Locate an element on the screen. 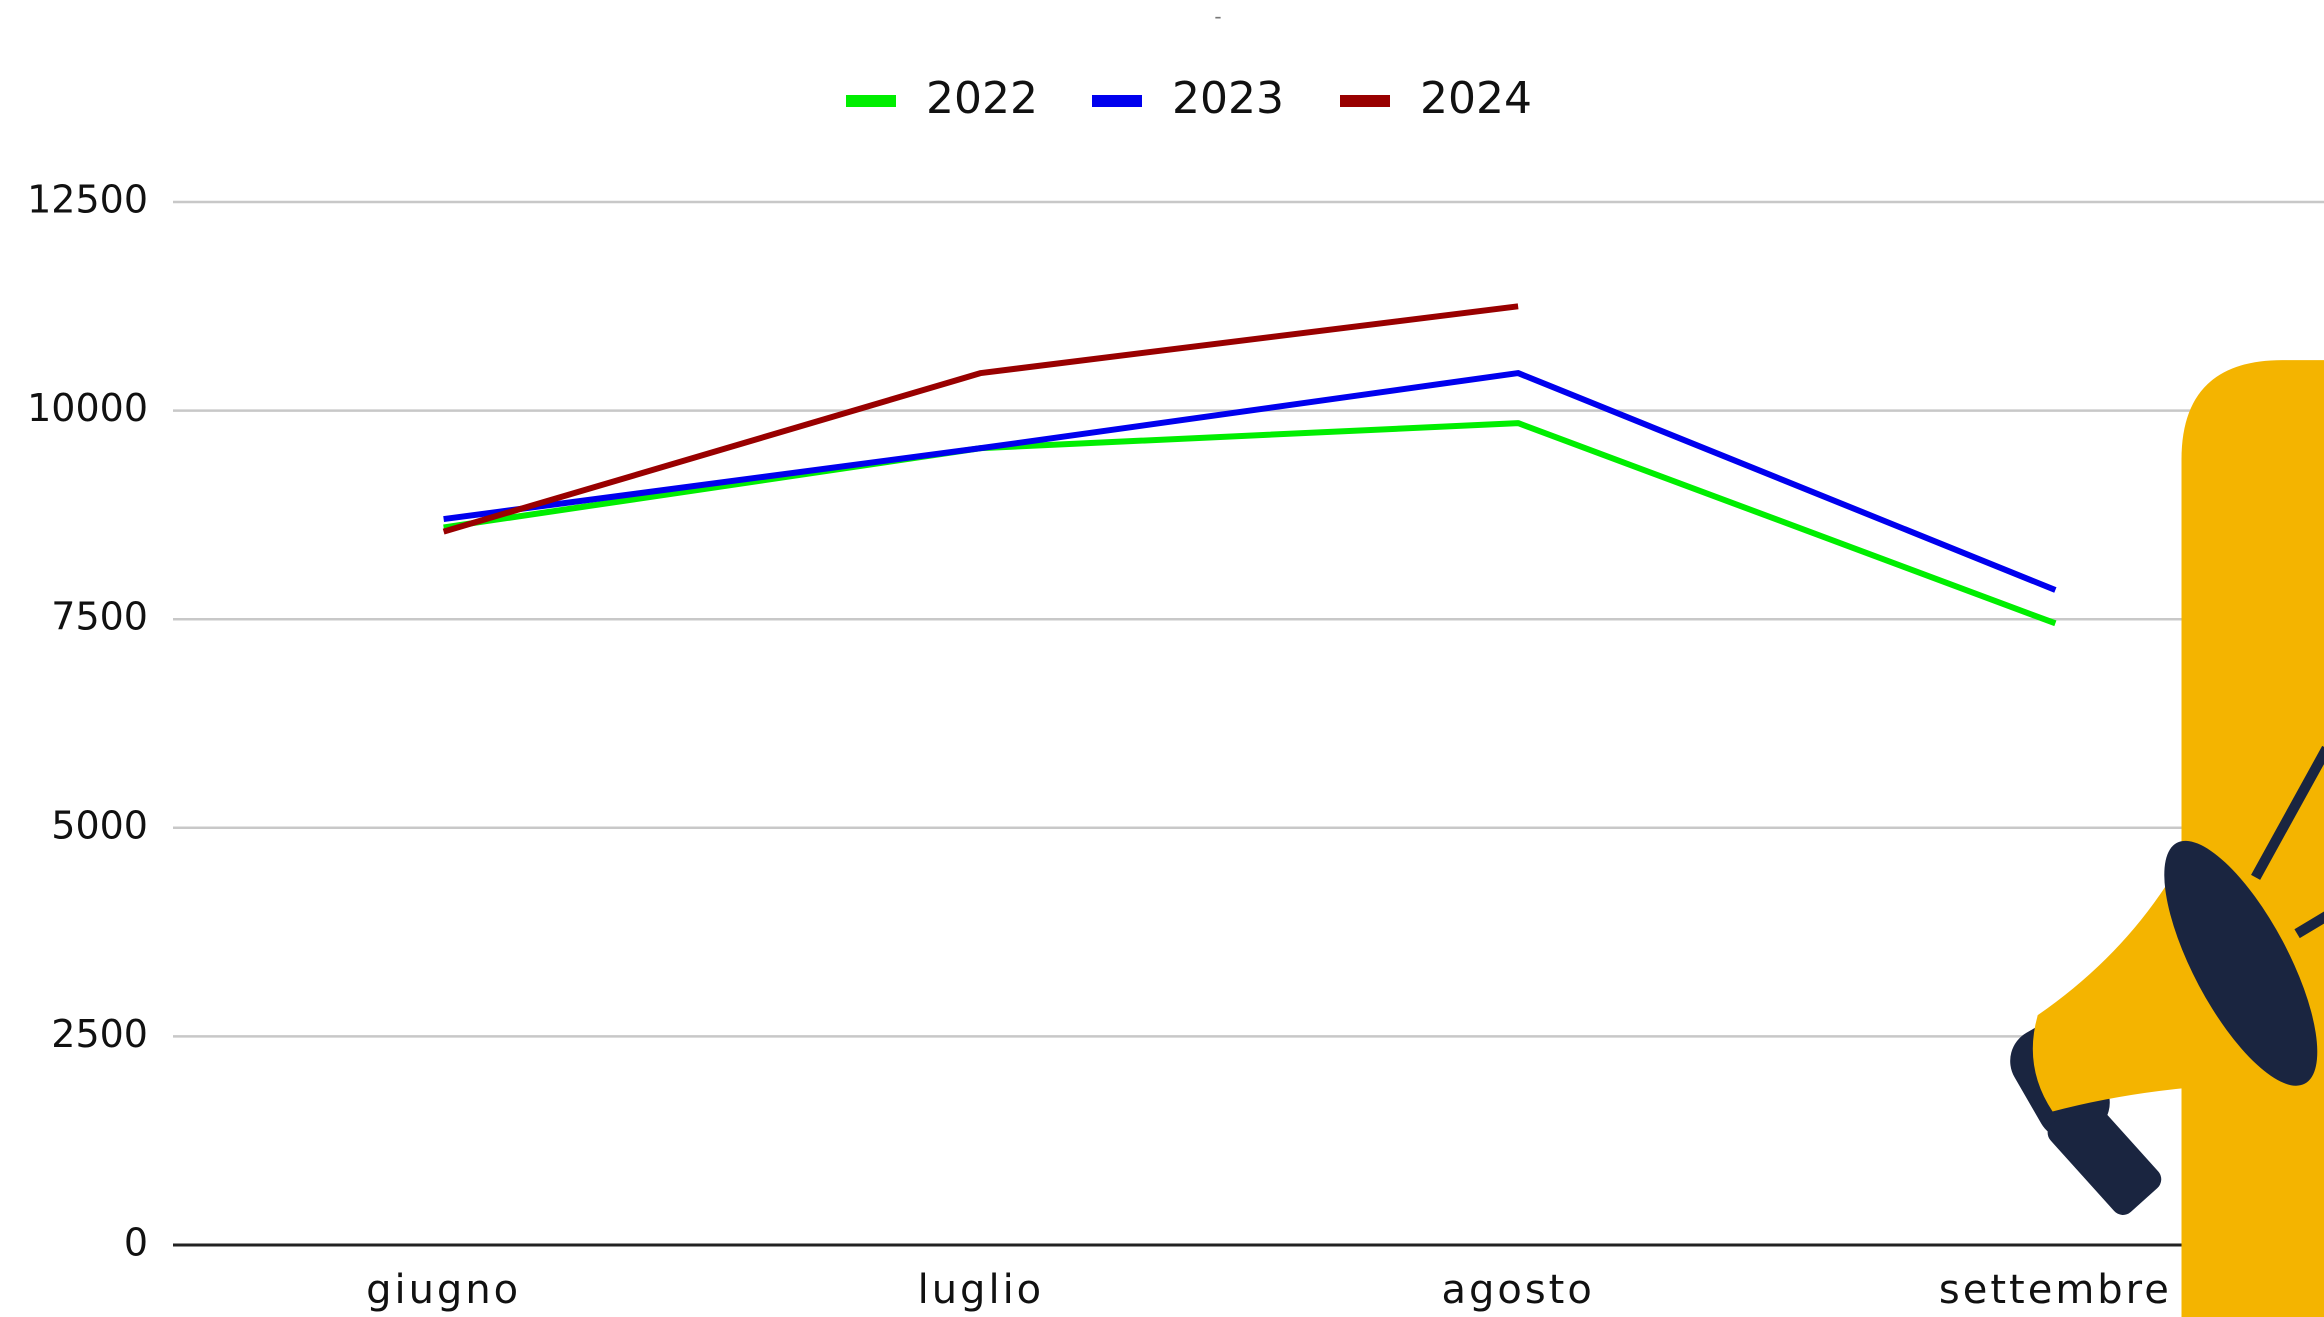 This screenshot has width=2324, height=1317. x-tick-label: settembre is located at coordinates (2055, 1290).